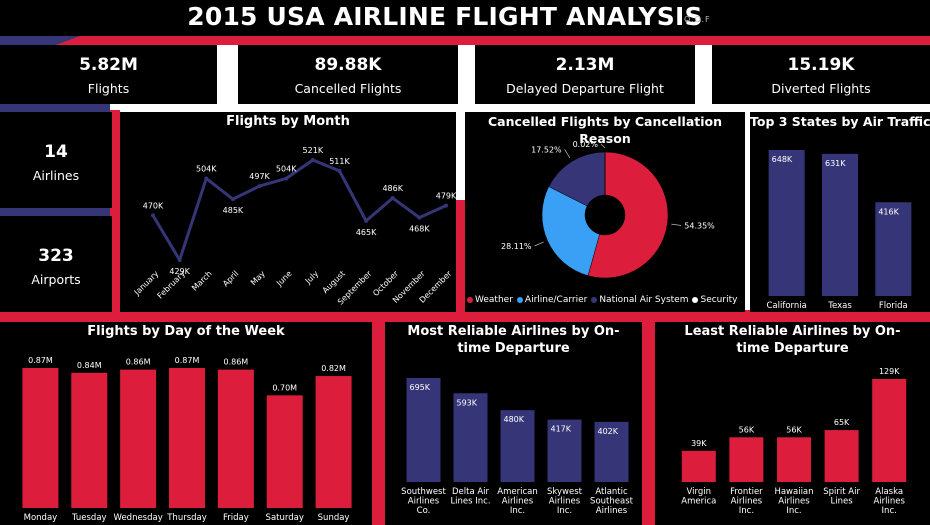 This screenshot has height=525, width=930. What do you see at coordinates (56, 279) in the screenshot?
I see `kpi-label: Airports` at bounding box center [56, 279].